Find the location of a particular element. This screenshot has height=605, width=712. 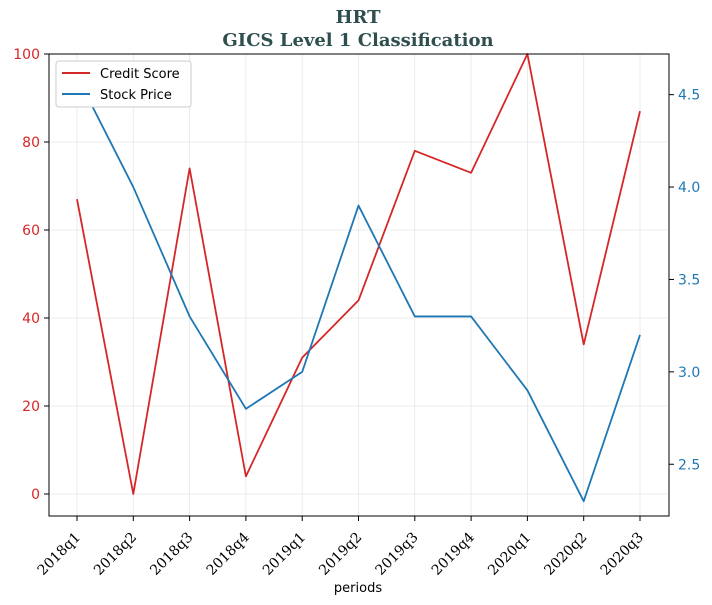

left-y-axis: 0 20 40 60 80 100 is located at coordinates (31, 275).